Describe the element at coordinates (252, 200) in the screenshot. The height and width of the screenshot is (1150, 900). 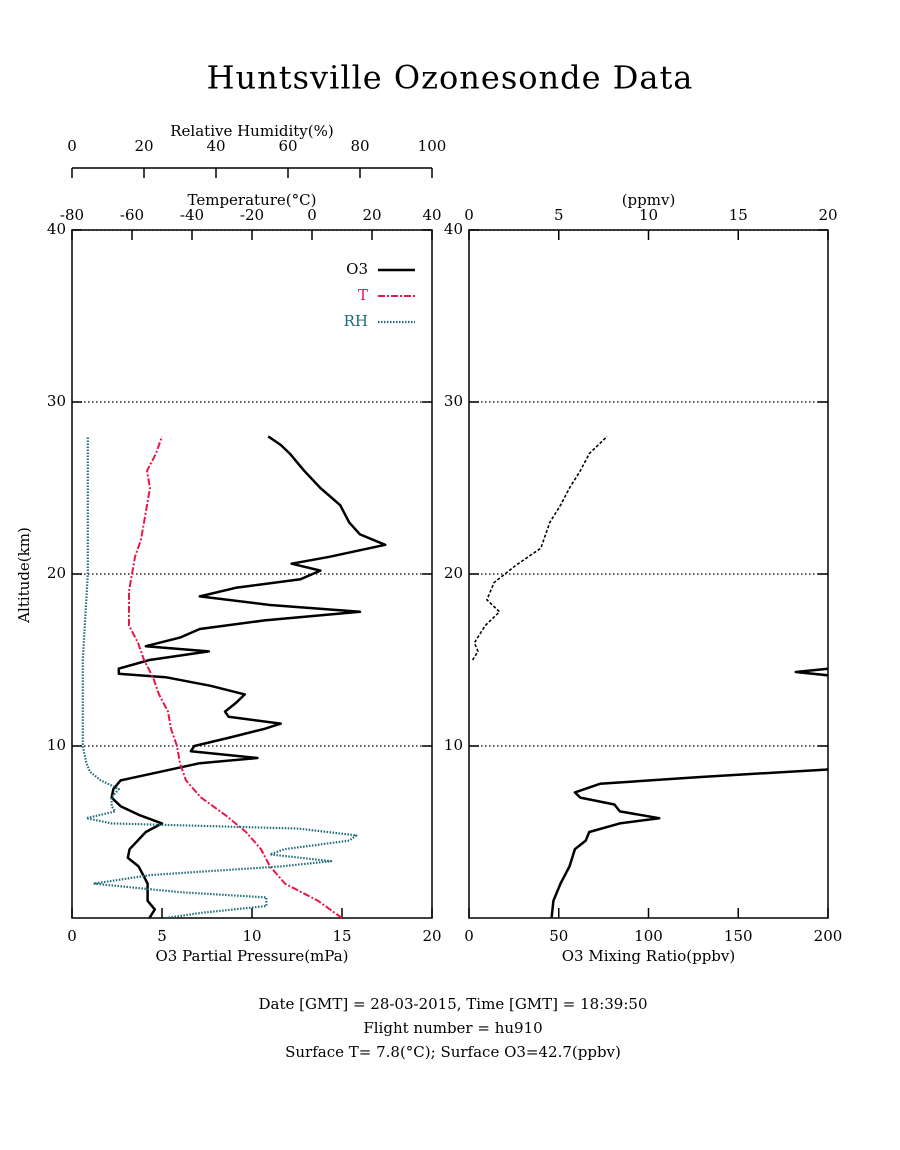
I see `x-axis-label: Temperature(°C)` at that location.